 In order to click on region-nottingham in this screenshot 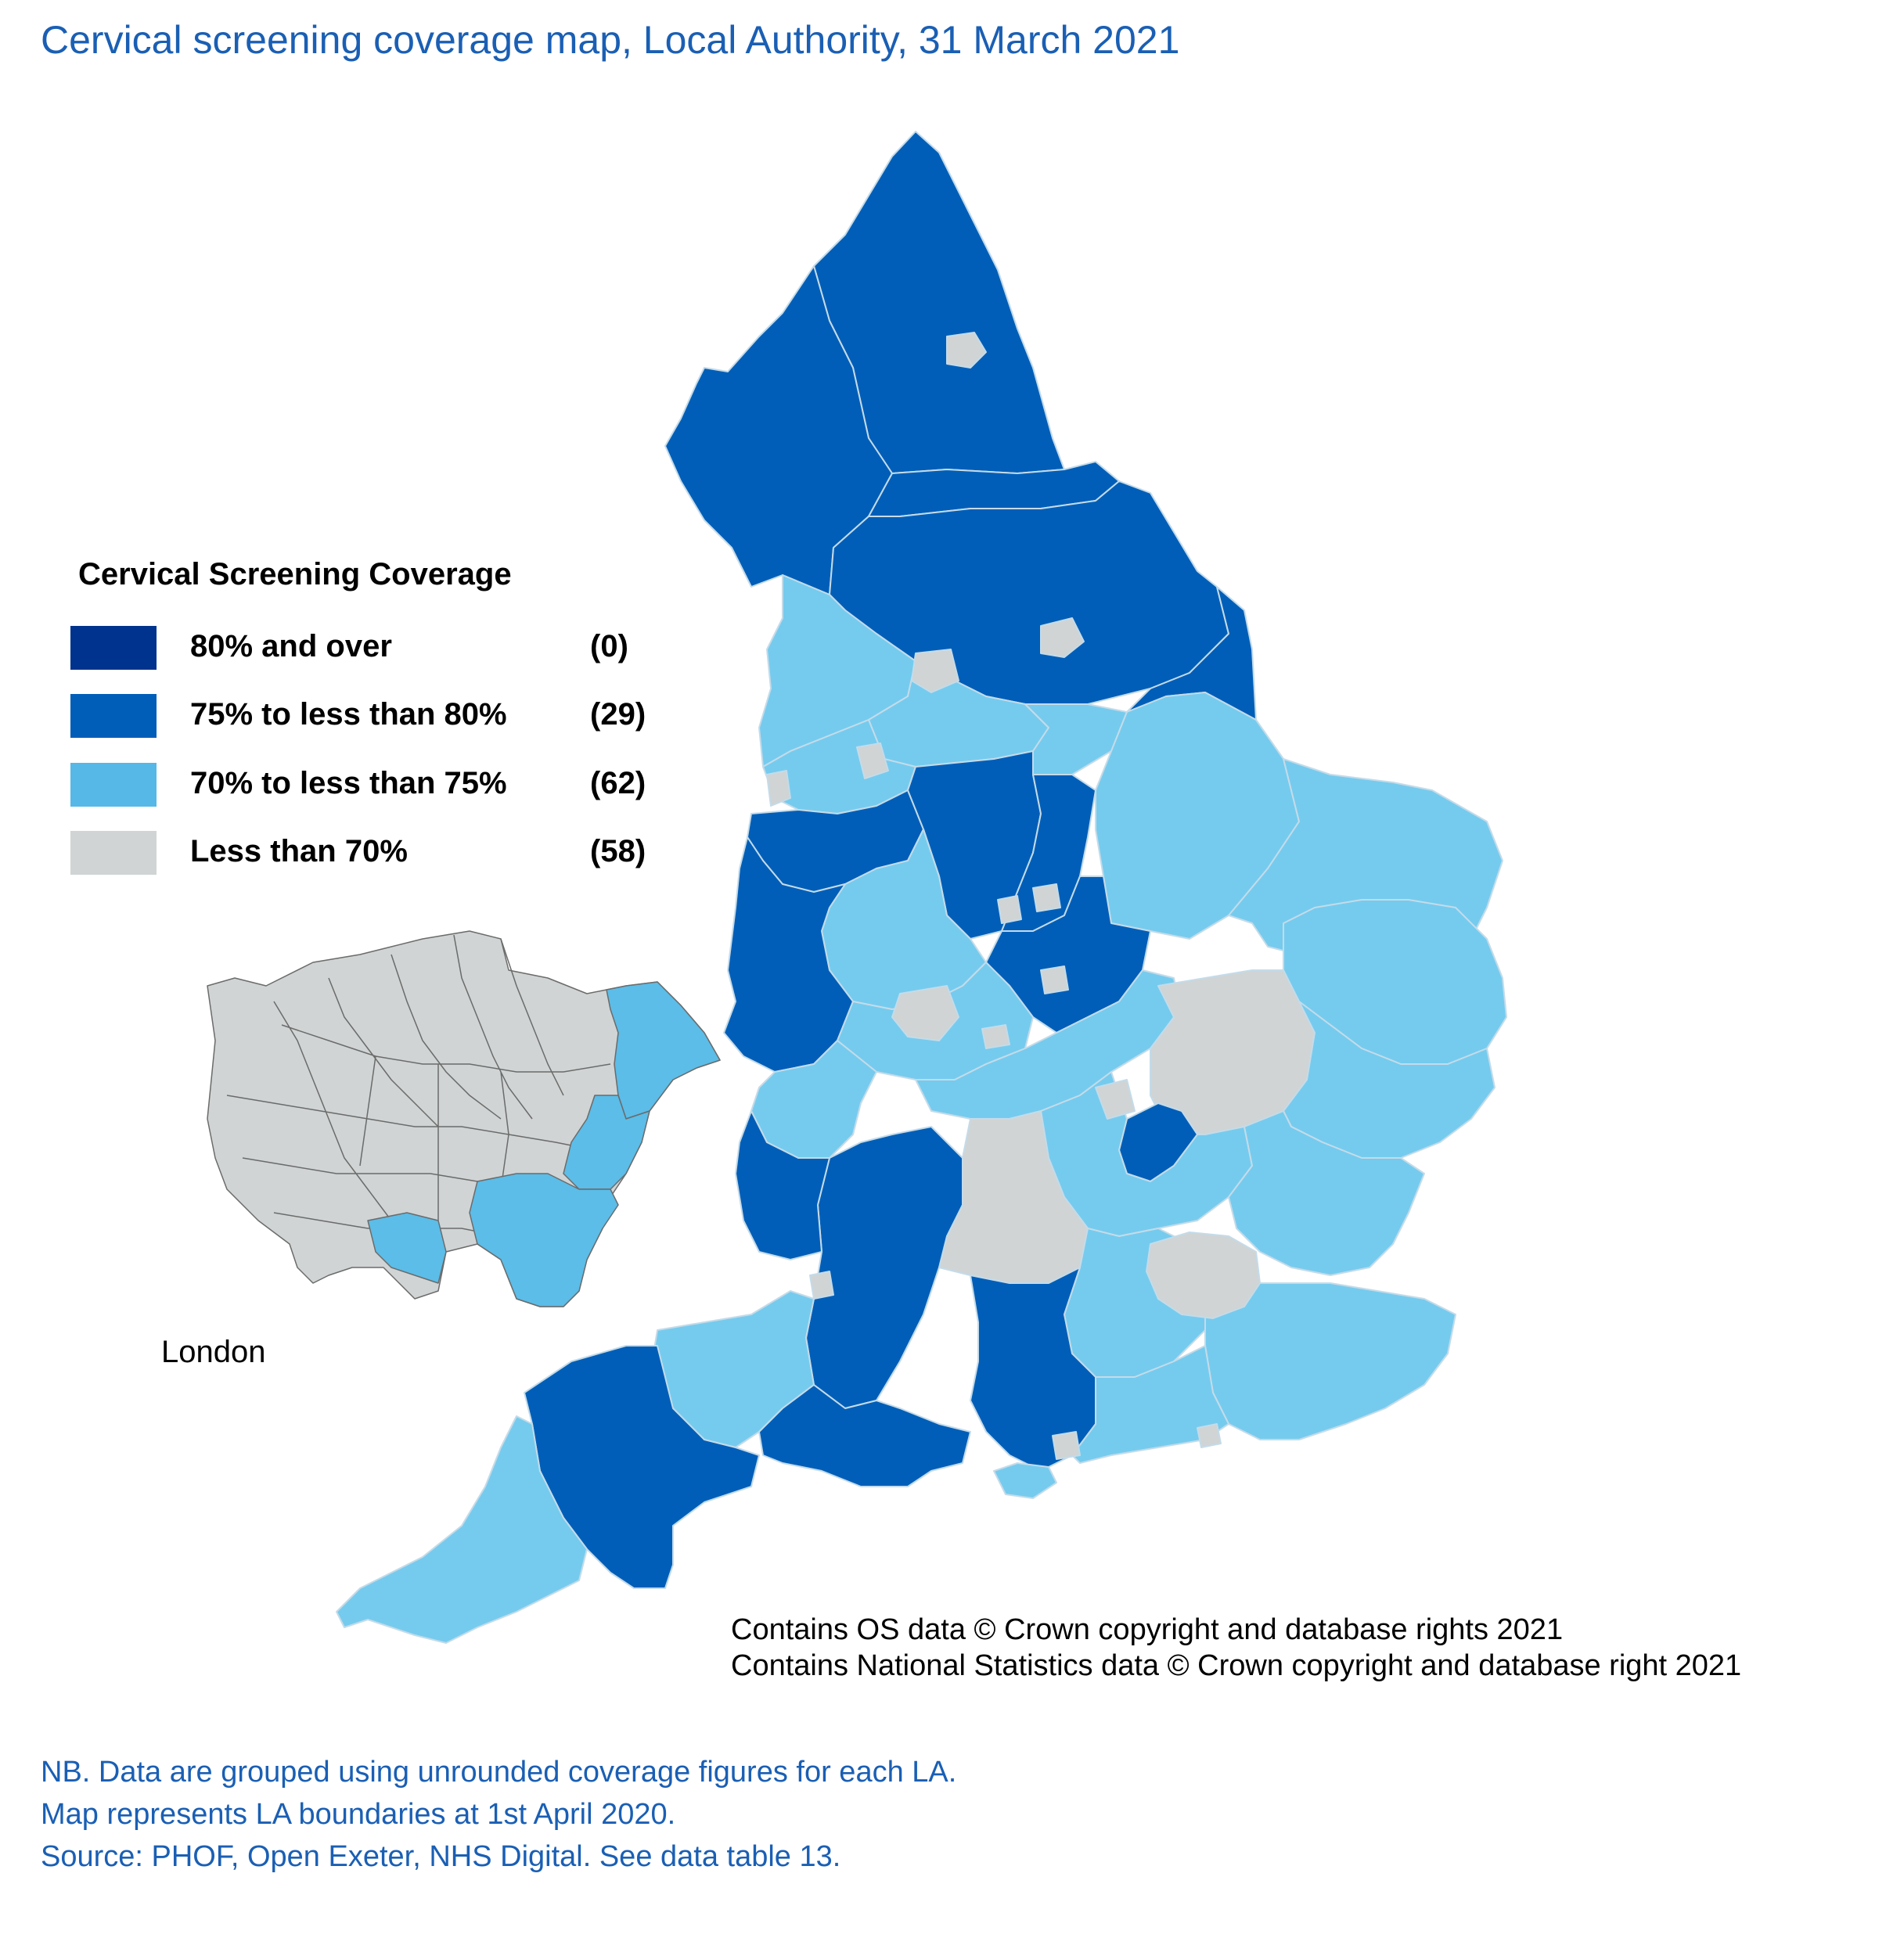, I will do `click(1009, 909)`.